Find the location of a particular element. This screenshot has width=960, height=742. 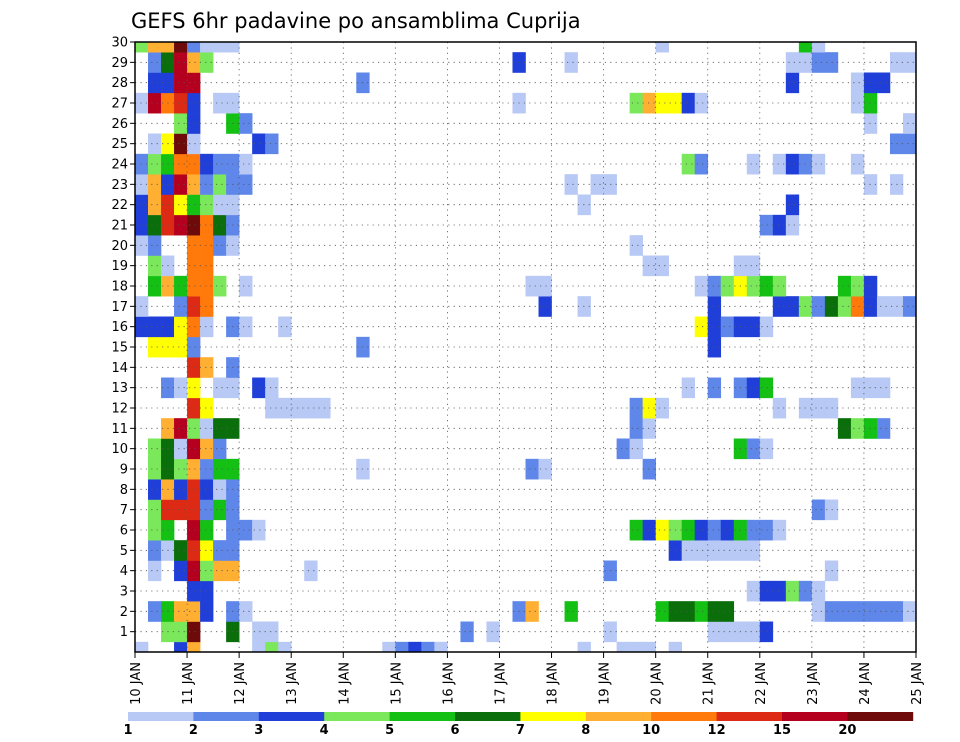

x-tick-label: 20 JAN is located at coordinates (657, 683).